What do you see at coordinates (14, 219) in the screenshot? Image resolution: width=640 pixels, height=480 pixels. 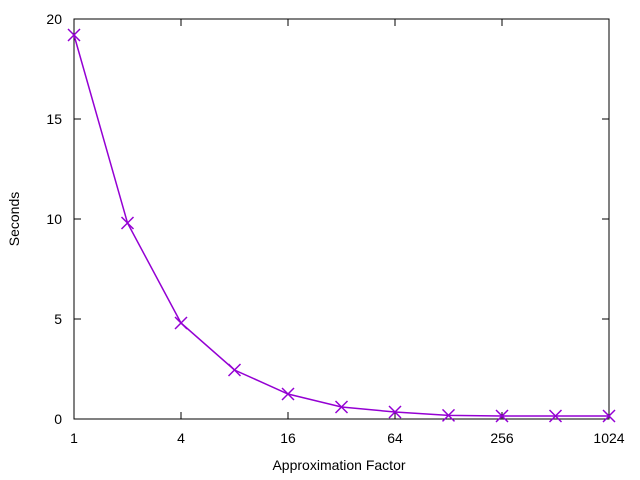 I see `y-axis-label: Seconds` at bounding box center [14, 219].